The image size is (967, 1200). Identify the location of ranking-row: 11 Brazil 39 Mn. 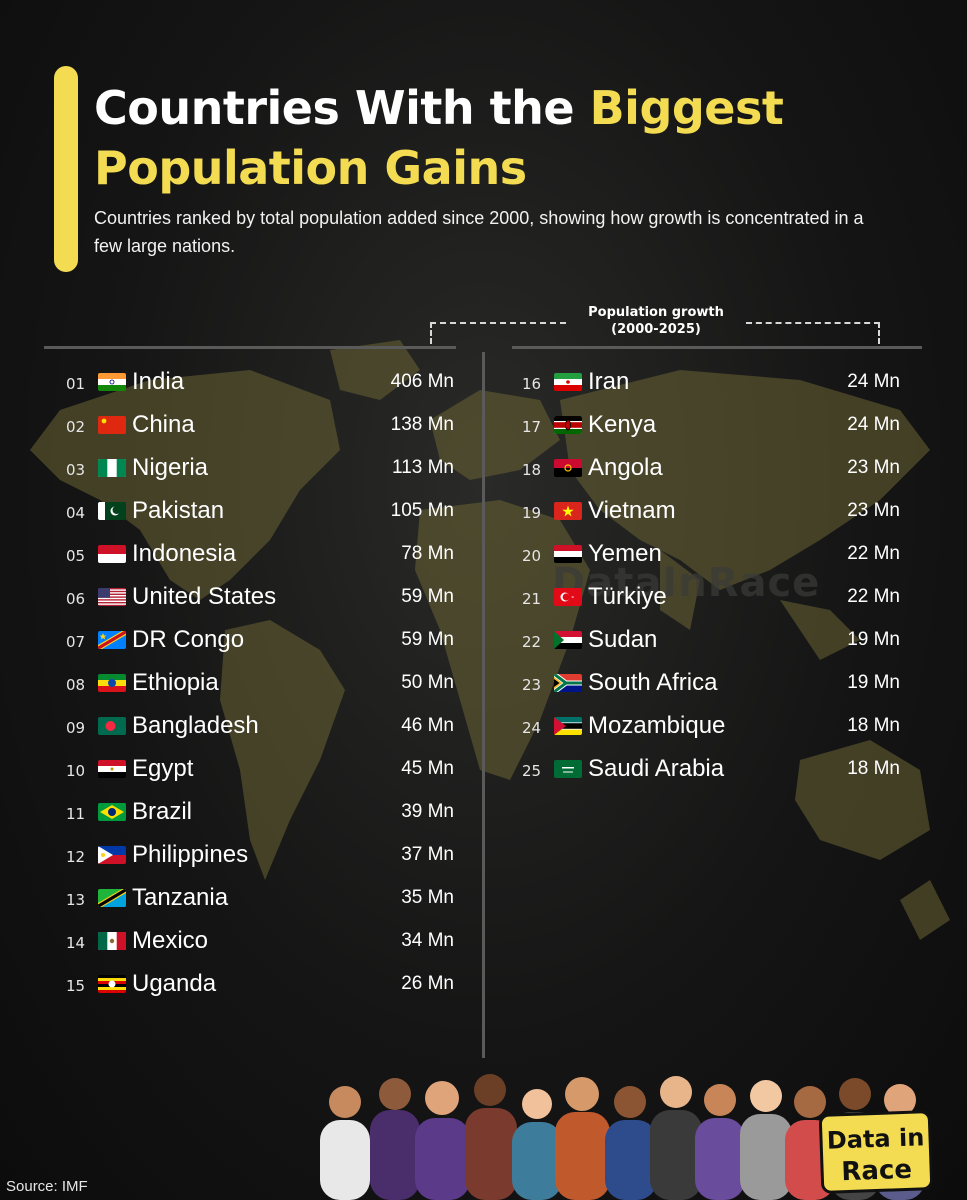
(256, 813).